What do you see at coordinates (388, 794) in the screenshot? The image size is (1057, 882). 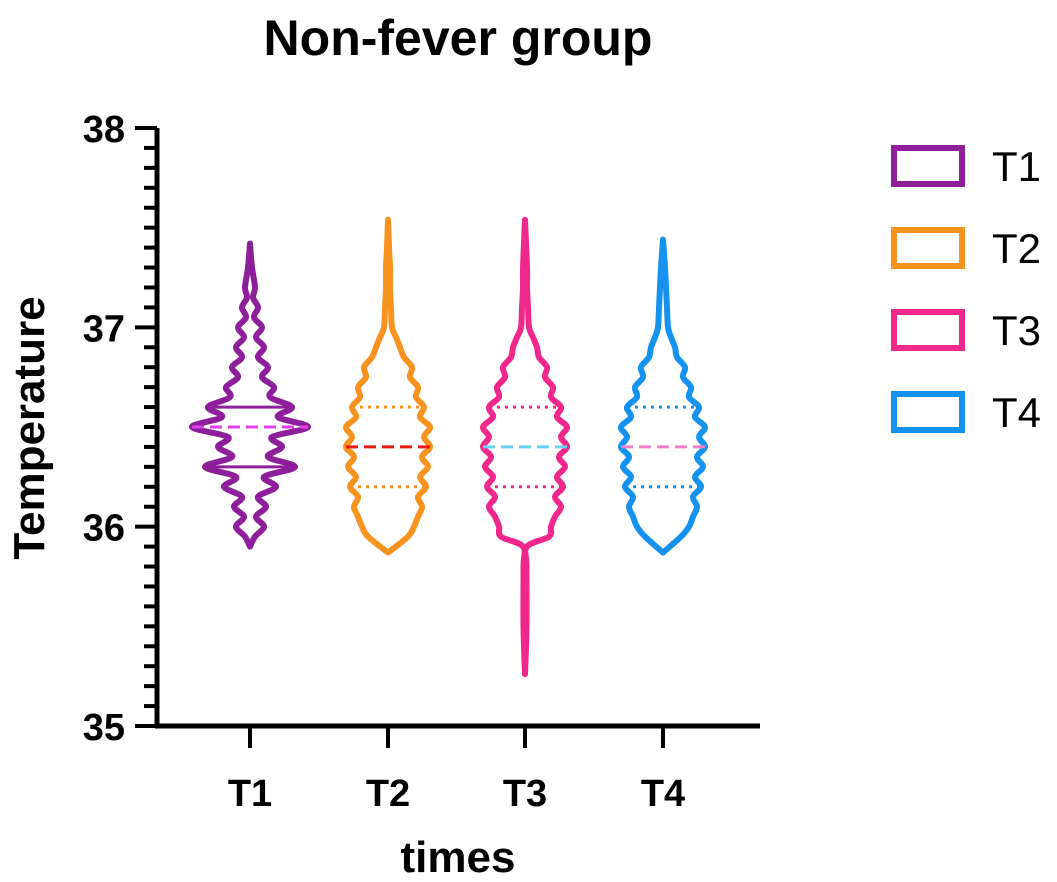 I see `x-tick-label: T2` at bounding box center [388, 794].